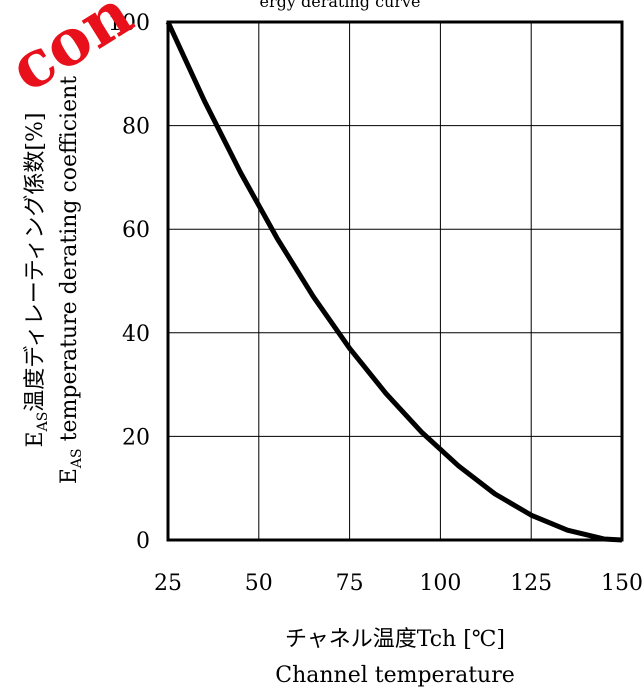 This screenshot has width=643, height=695. I want to click on x-tick-label-75: 75, so click(350, 583).